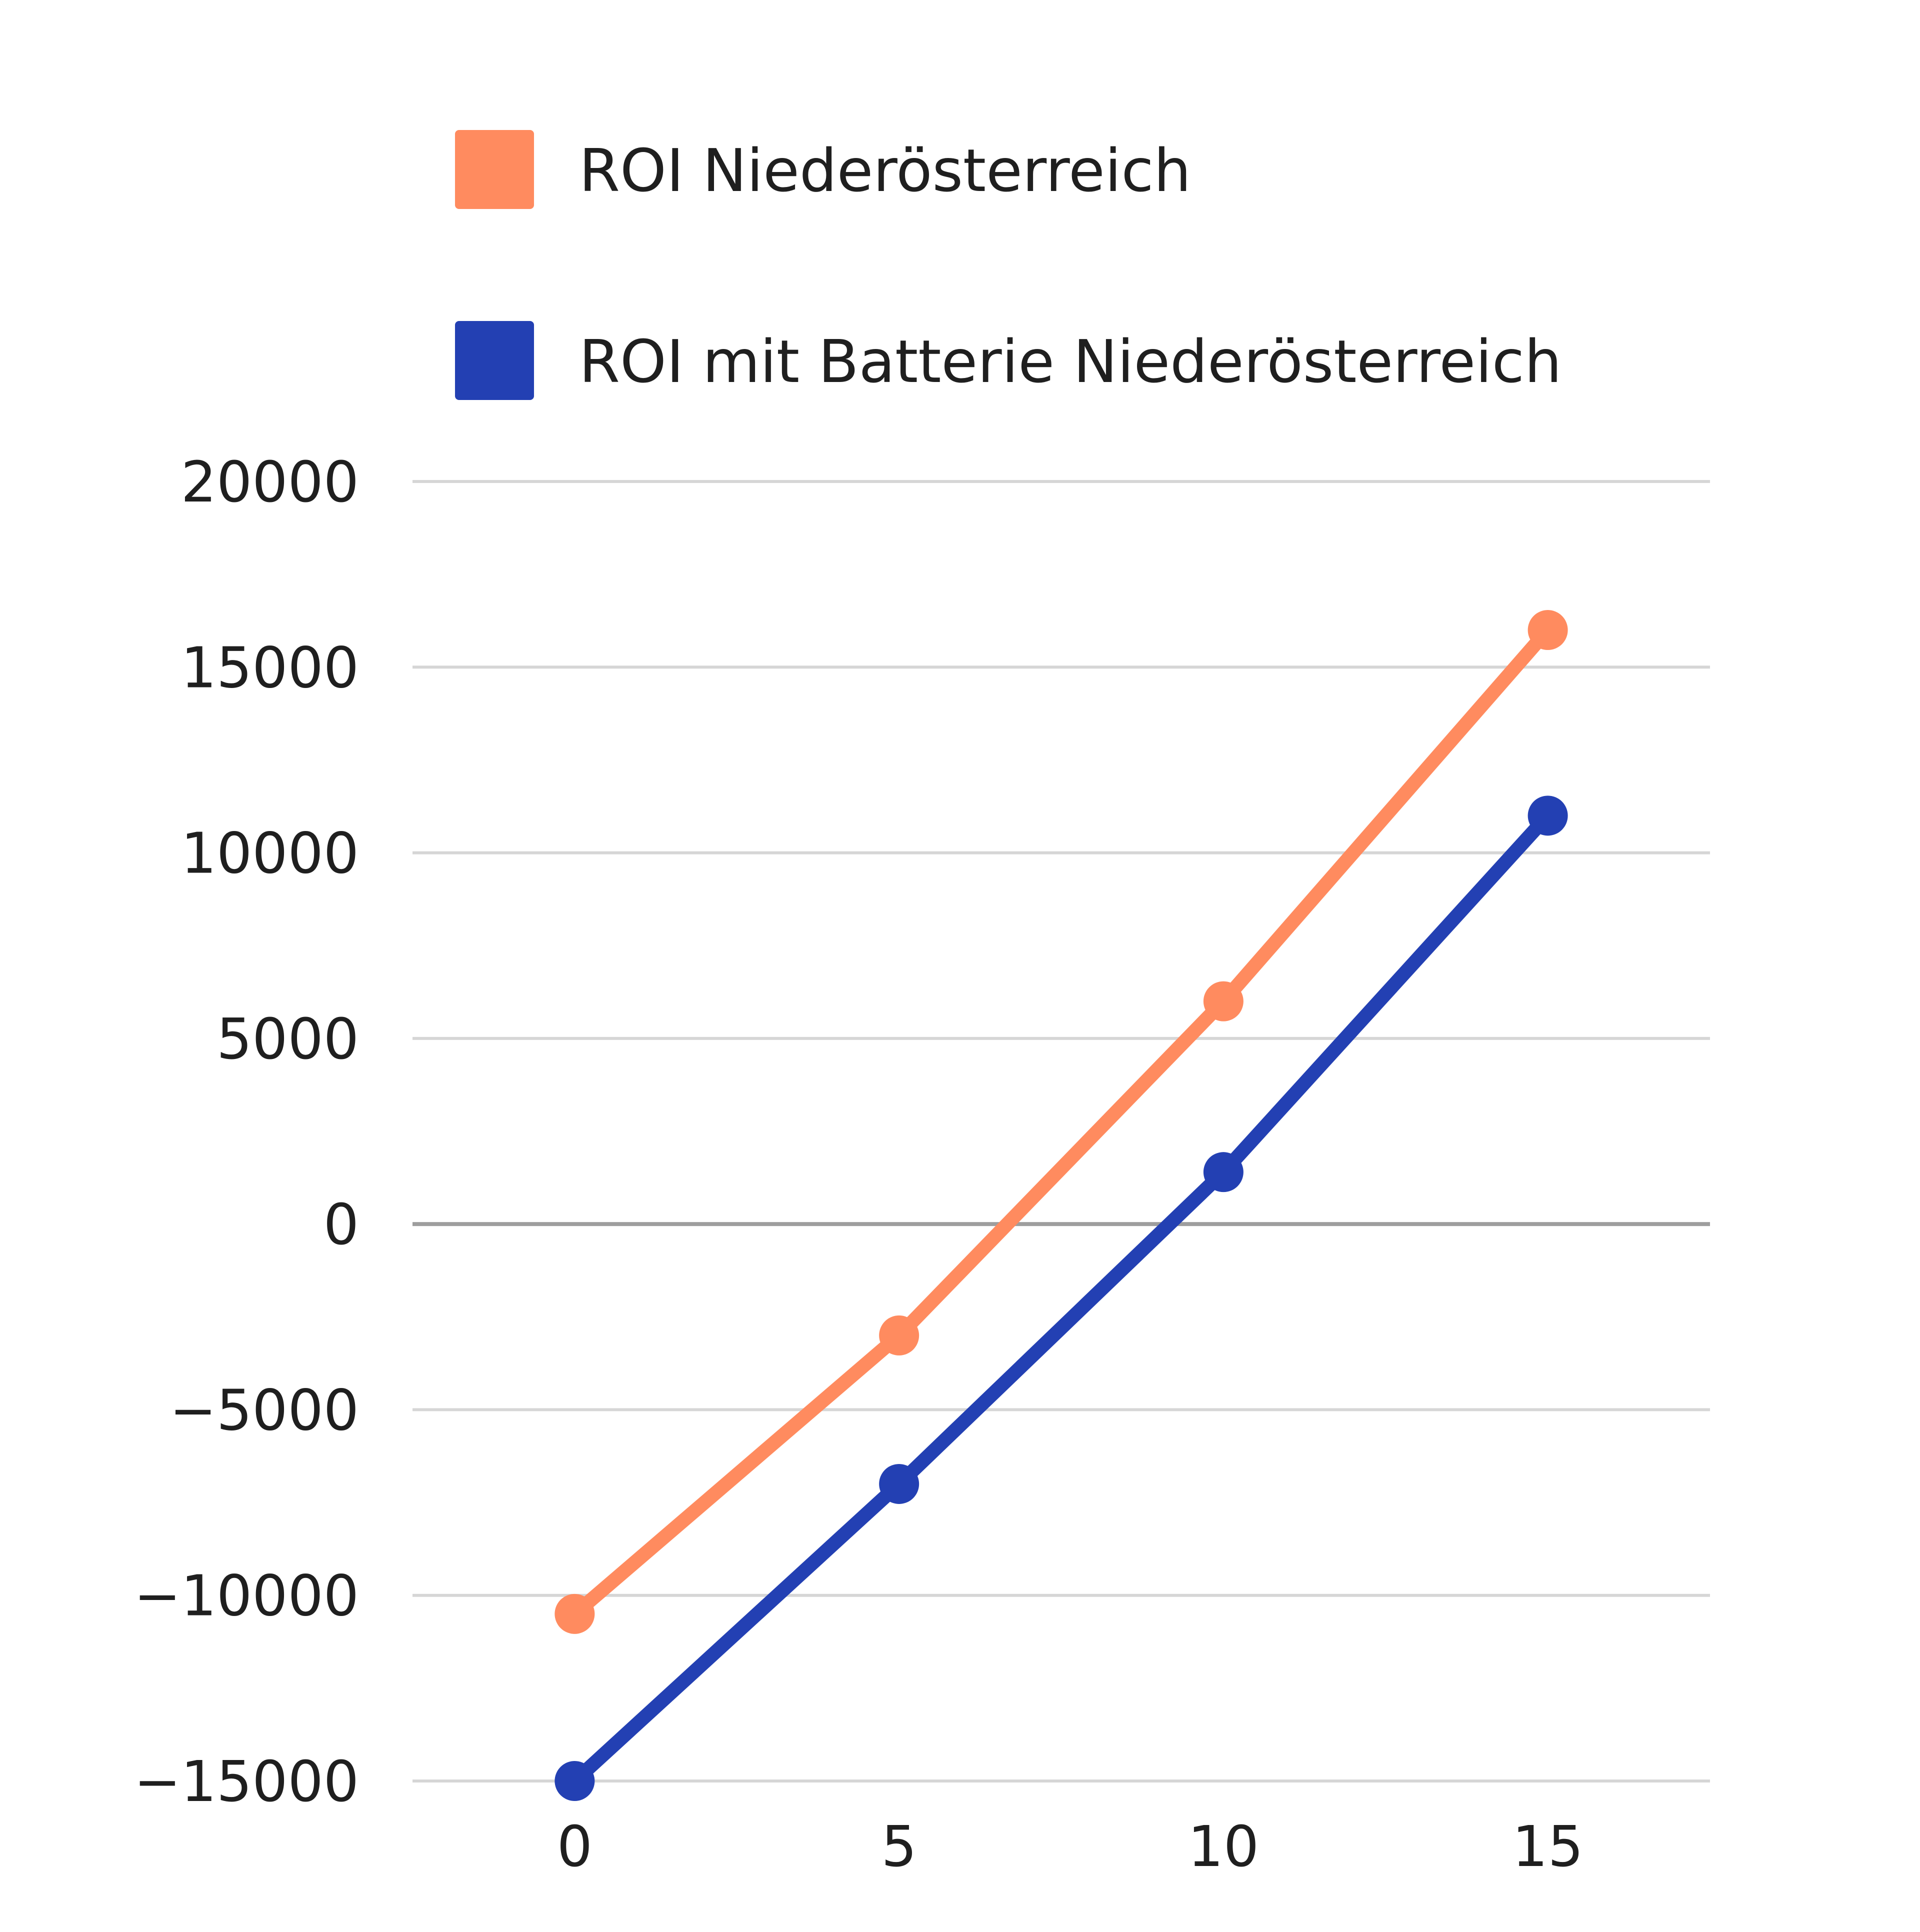 This screenshot has width=1920, height=1932. Describe the element at coordinates (341, 1225) in the screenshot. I see `y-tick-label: 0` at that location.